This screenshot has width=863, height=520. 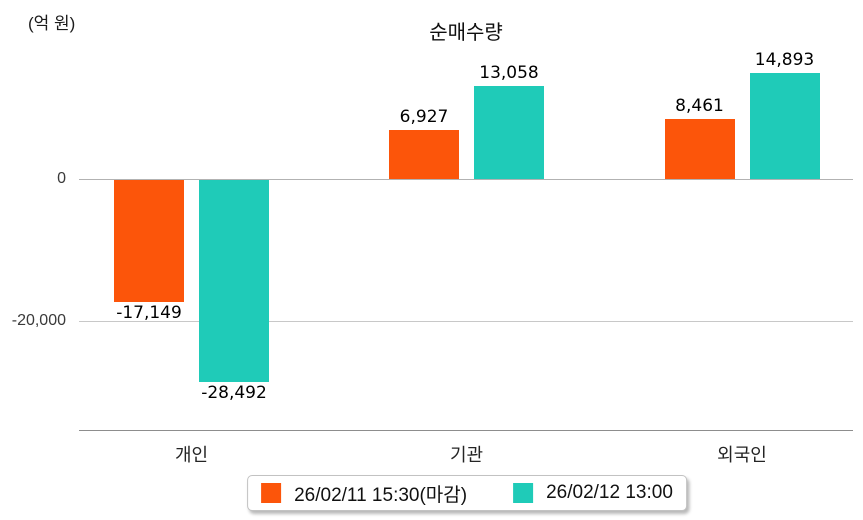 What do you see at coordinates (61, 178) in the screenshot?
I see `y-tick-label: 0` at bounding box center [61, 178].